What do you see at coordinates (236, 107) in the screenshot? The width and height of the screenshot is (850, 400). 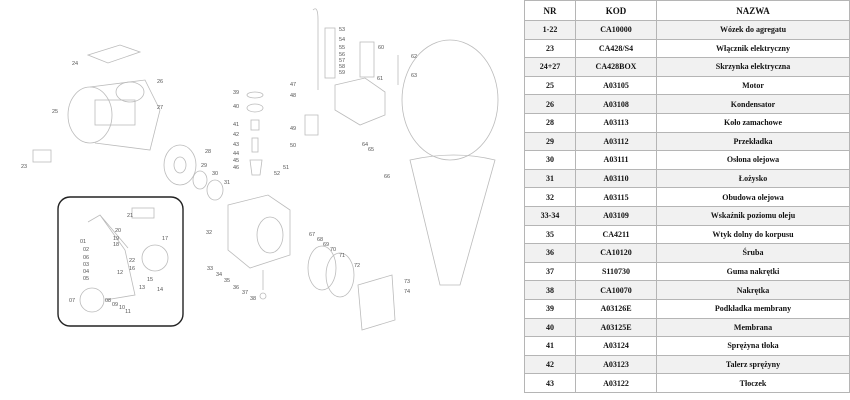 I see `callout-label: 40` at bounding box center [236, 107].